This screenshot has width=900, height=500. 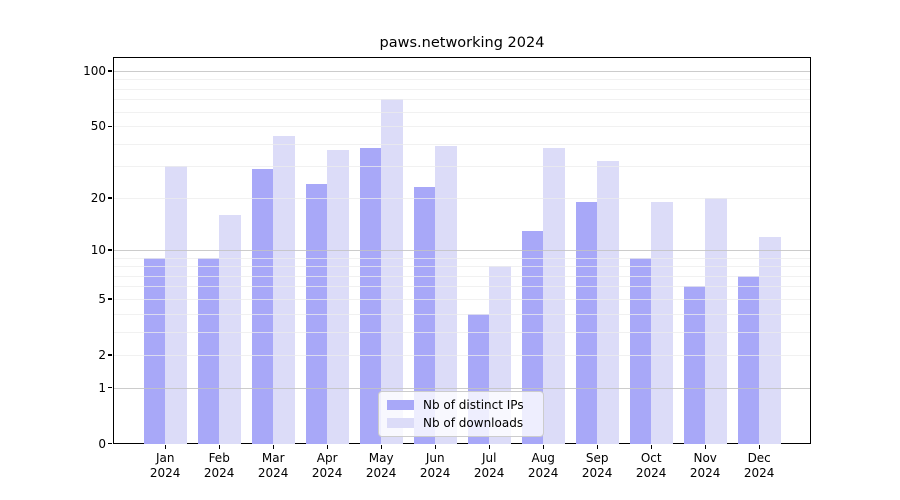 I want to click on bar-downloads-jan, so click(x=176, y=305).